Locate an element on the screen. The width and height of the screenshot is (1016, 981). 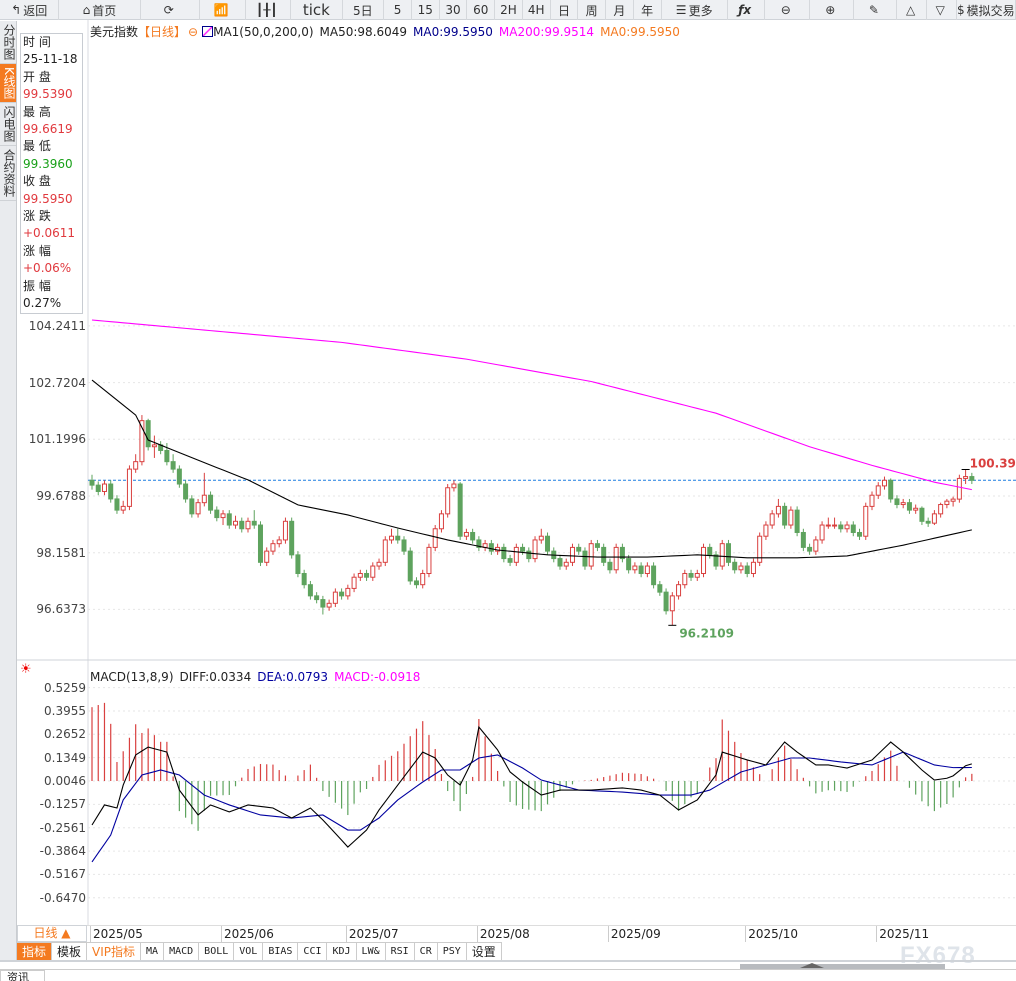
indicator-tab-vip指标: VIP指标 is located at coordinates (114, 952).